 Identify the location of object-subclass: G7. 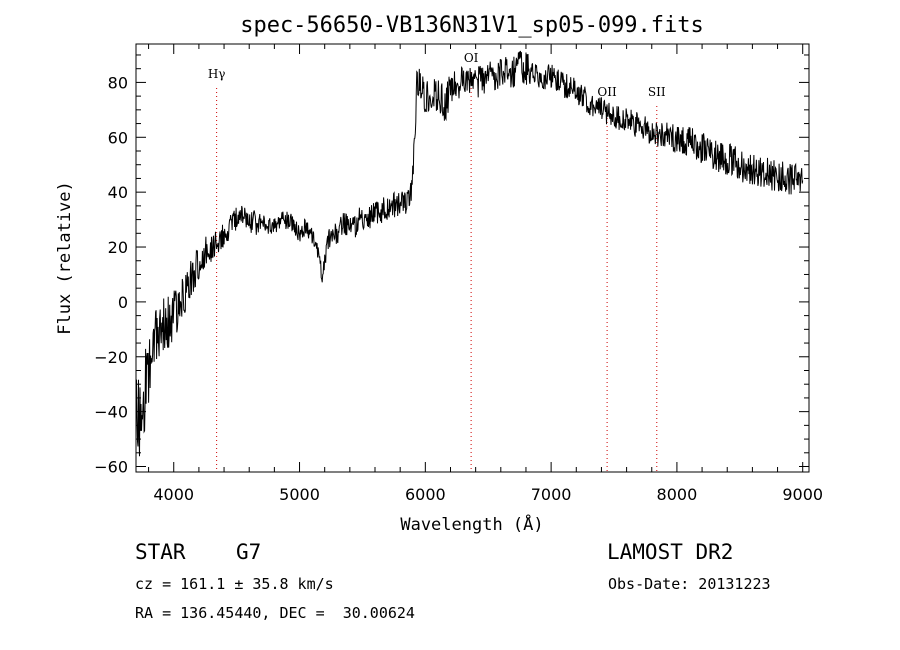
(249, 552).